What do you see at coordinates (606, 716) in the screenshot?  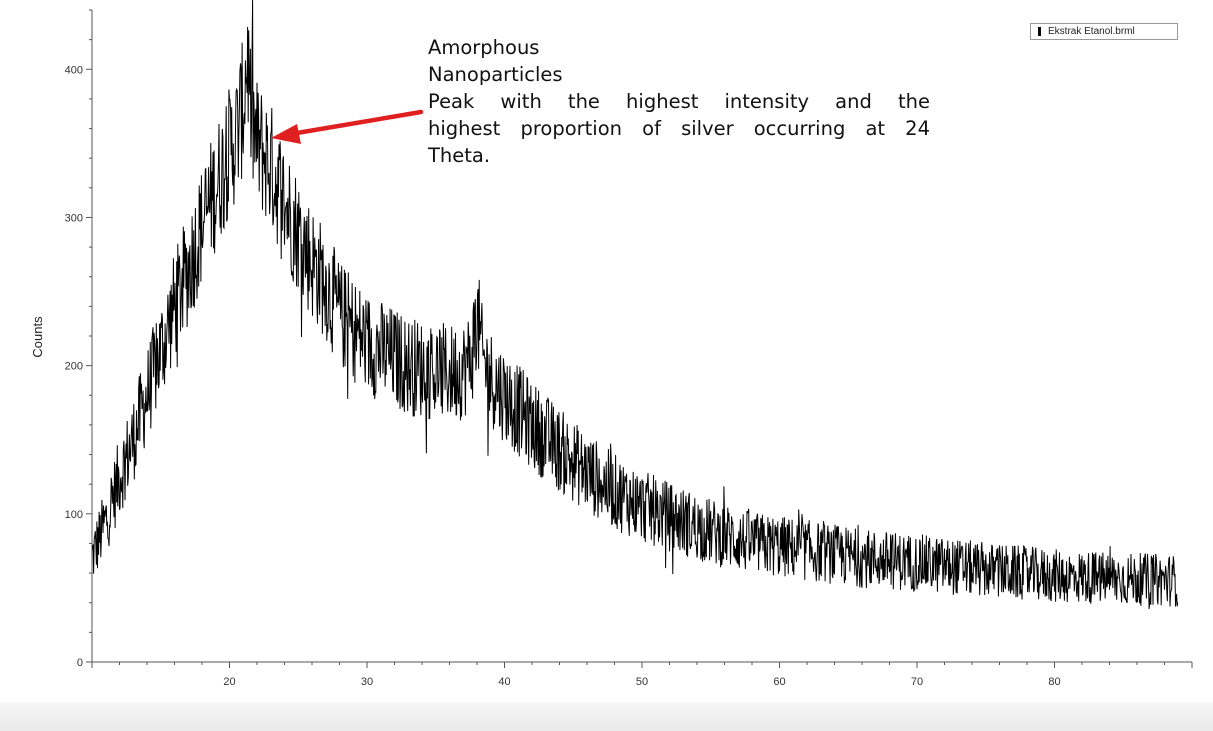 I see `bottom-band` at bounding box center [606, 716].